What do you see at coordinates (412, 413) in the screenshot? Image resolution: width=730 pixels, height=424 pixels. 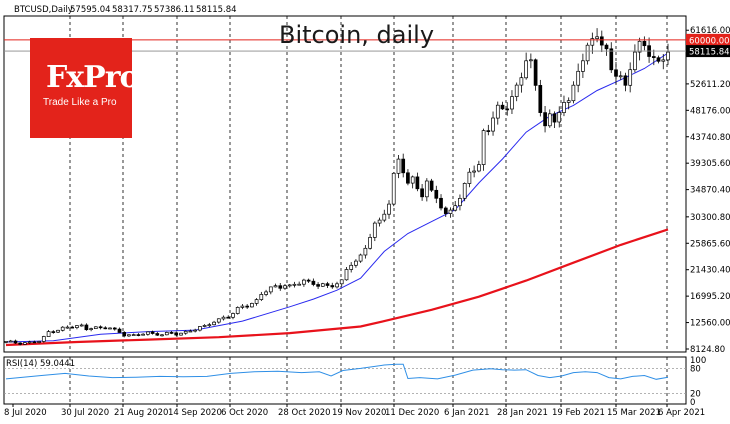 I see `time-tick-label: 11 Dec 2020` at bounding box center [412, 413].